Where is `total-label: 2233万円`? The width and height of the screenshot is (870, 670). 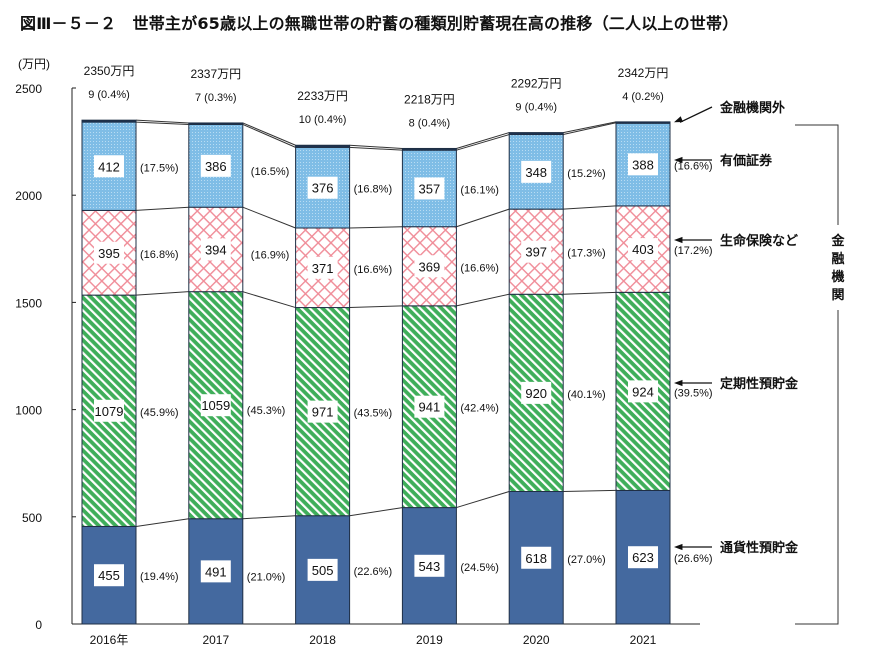
total-label: 2233万円 is located at coordinates (322, 96).